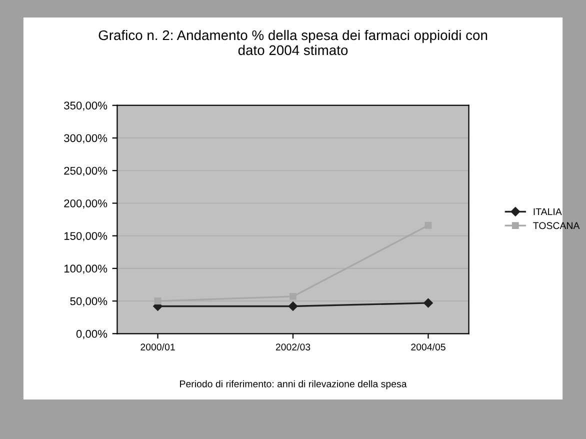  What do you see at coordinates (548, 212) in the screenshot?
I see `legend-label: ITALIA` at bounding box center [548, 212].